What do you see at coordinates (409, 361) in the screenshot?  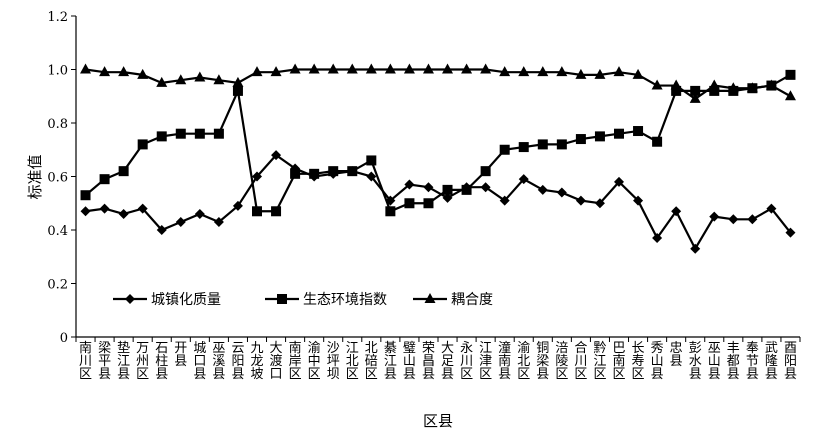 I see `x-tick-label: 璧山县` at bounding box center [409, 361].